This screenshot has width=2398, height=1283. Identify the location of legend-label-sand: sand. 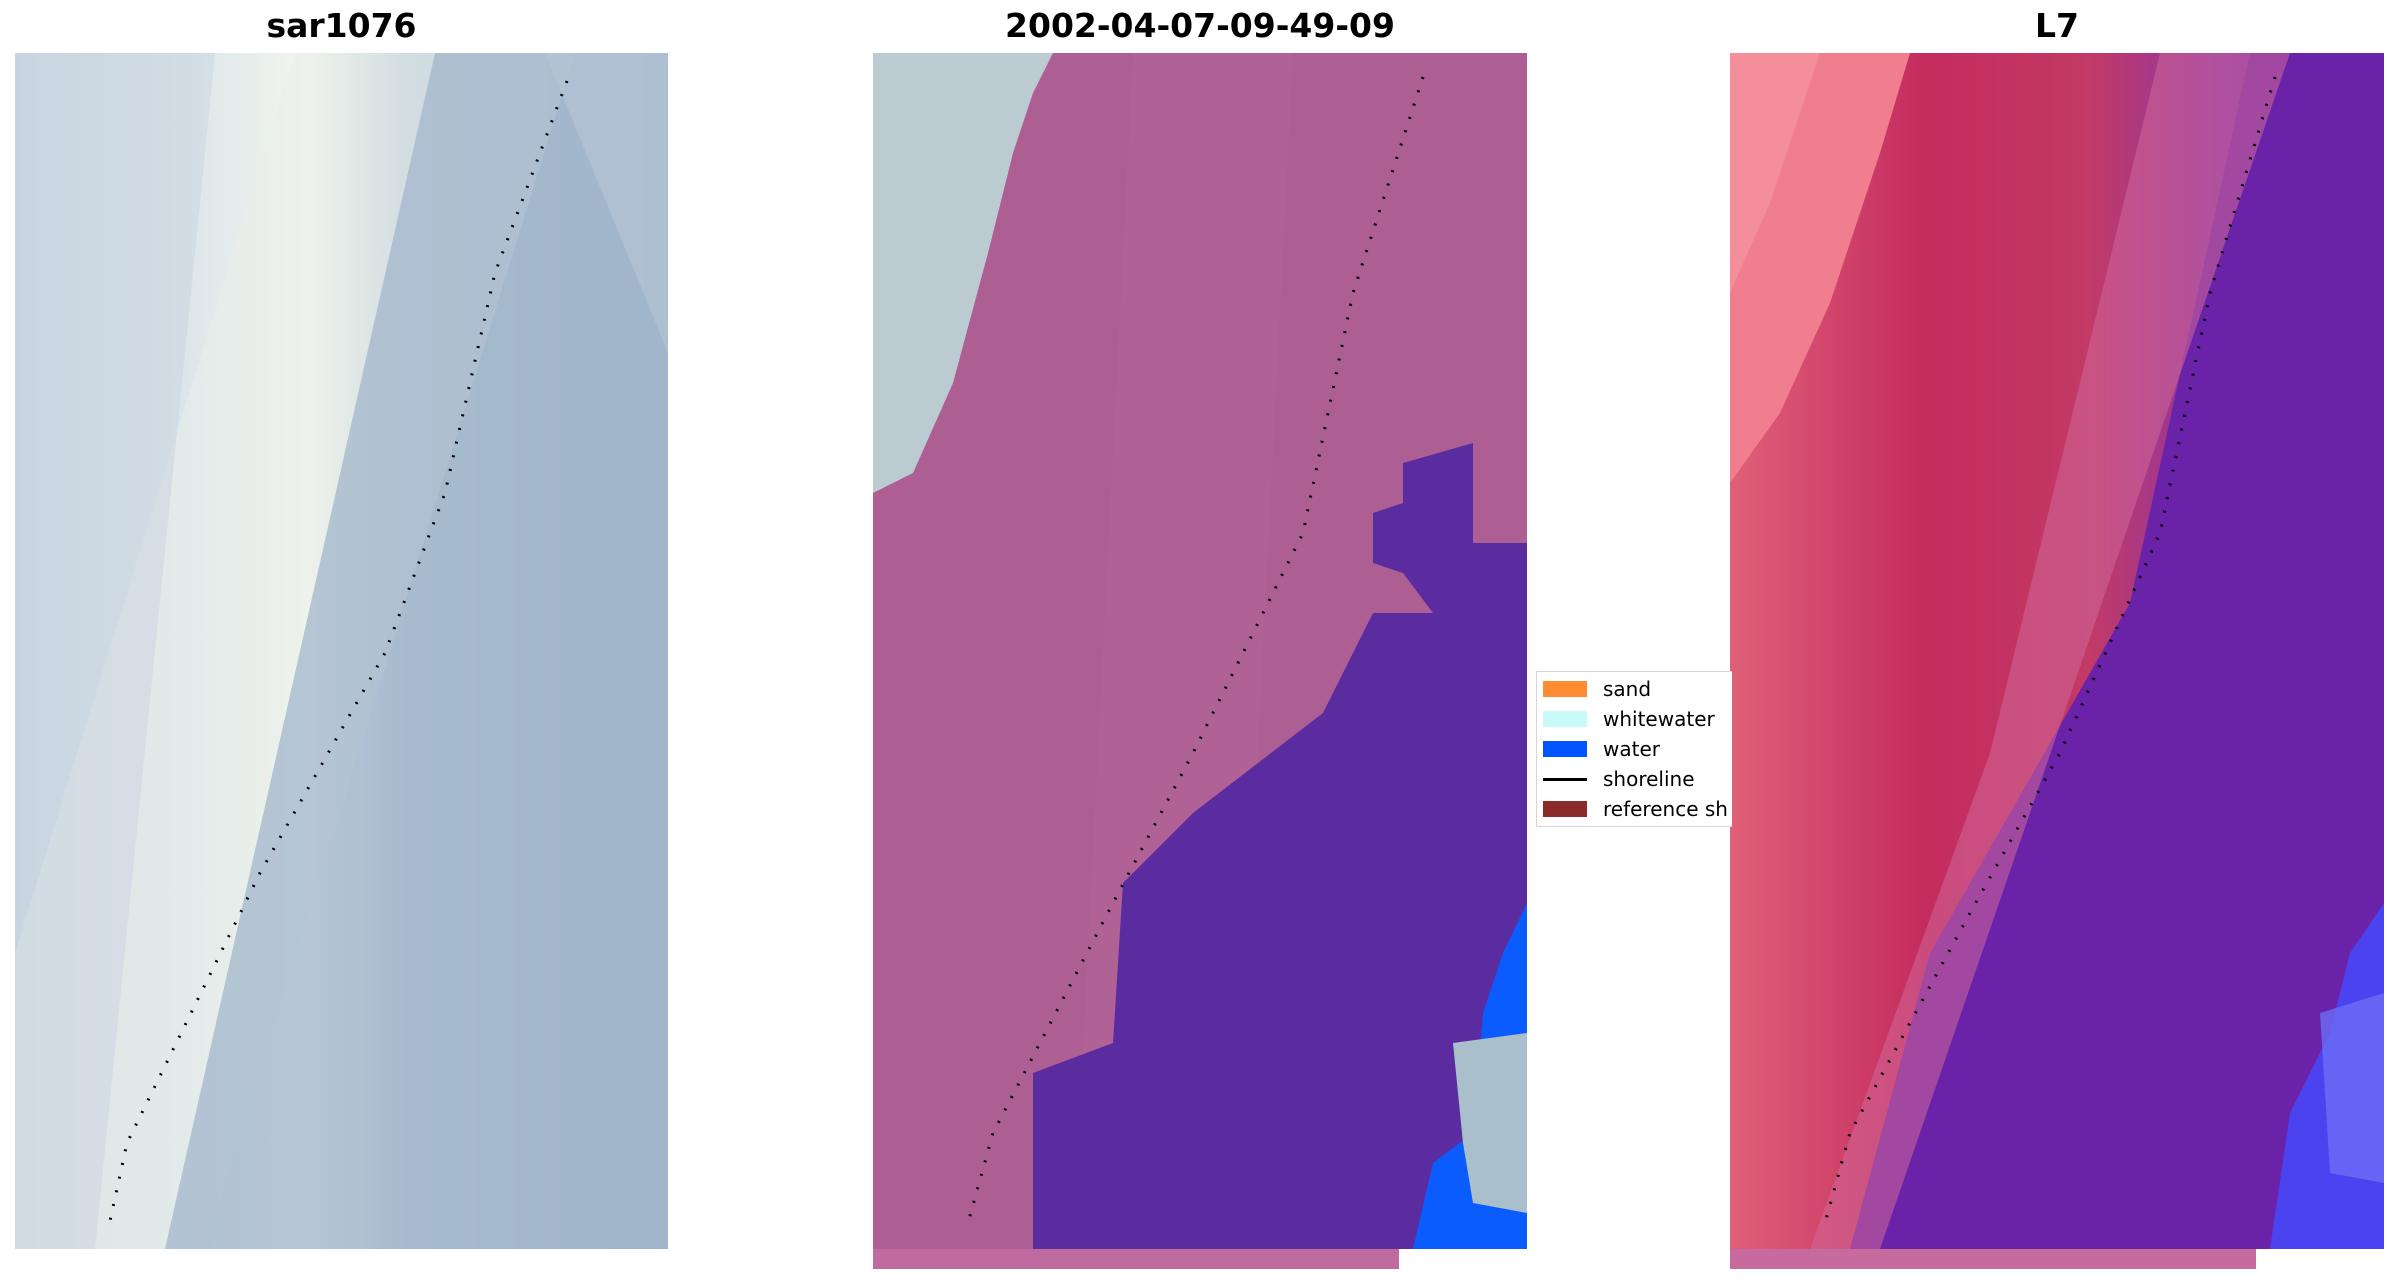
(1627, 689).